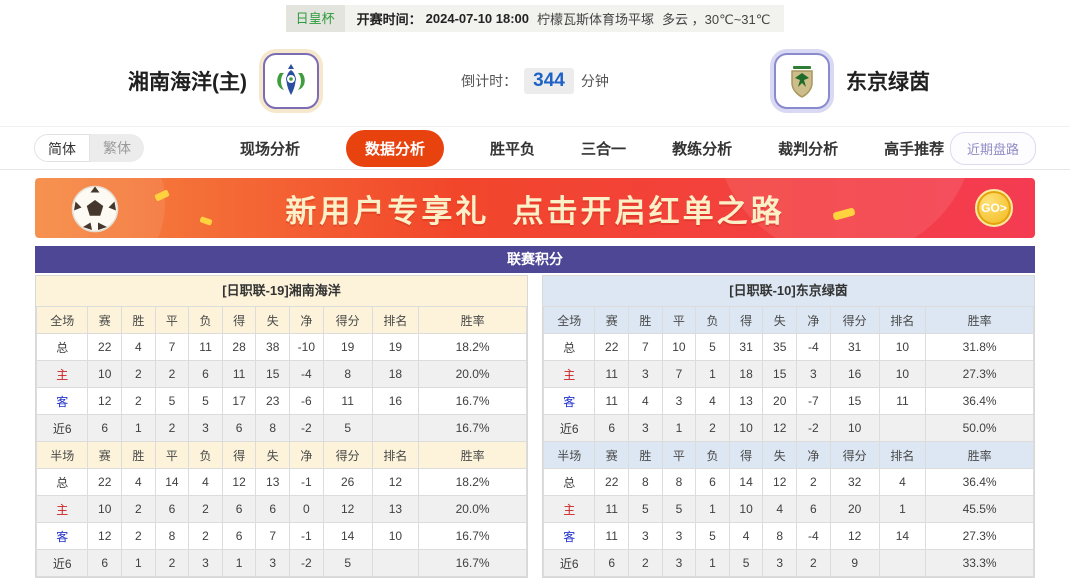 This screenshot has height=587, width=1070. What do you see at coordinates (472, 536) in the screenshot?
I see `stat-cell: 16.7%` at bounding box center [472, 536].